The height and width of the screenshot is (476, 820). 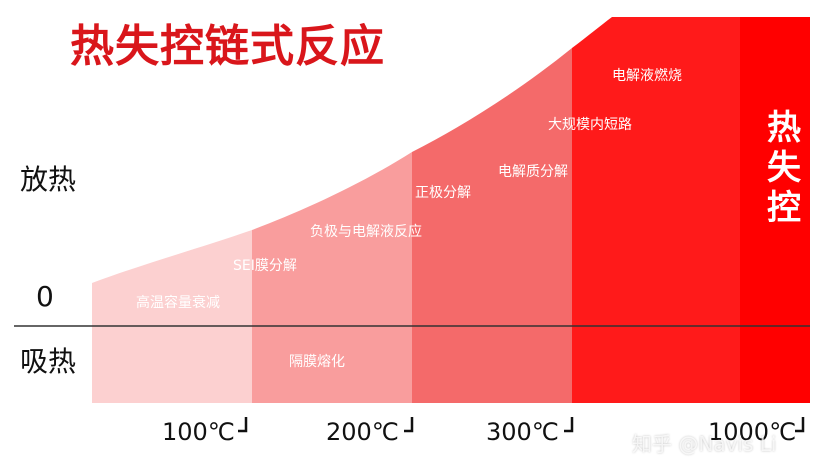 I want to click on y-label-zero: 0, so click(x=45, y=296).